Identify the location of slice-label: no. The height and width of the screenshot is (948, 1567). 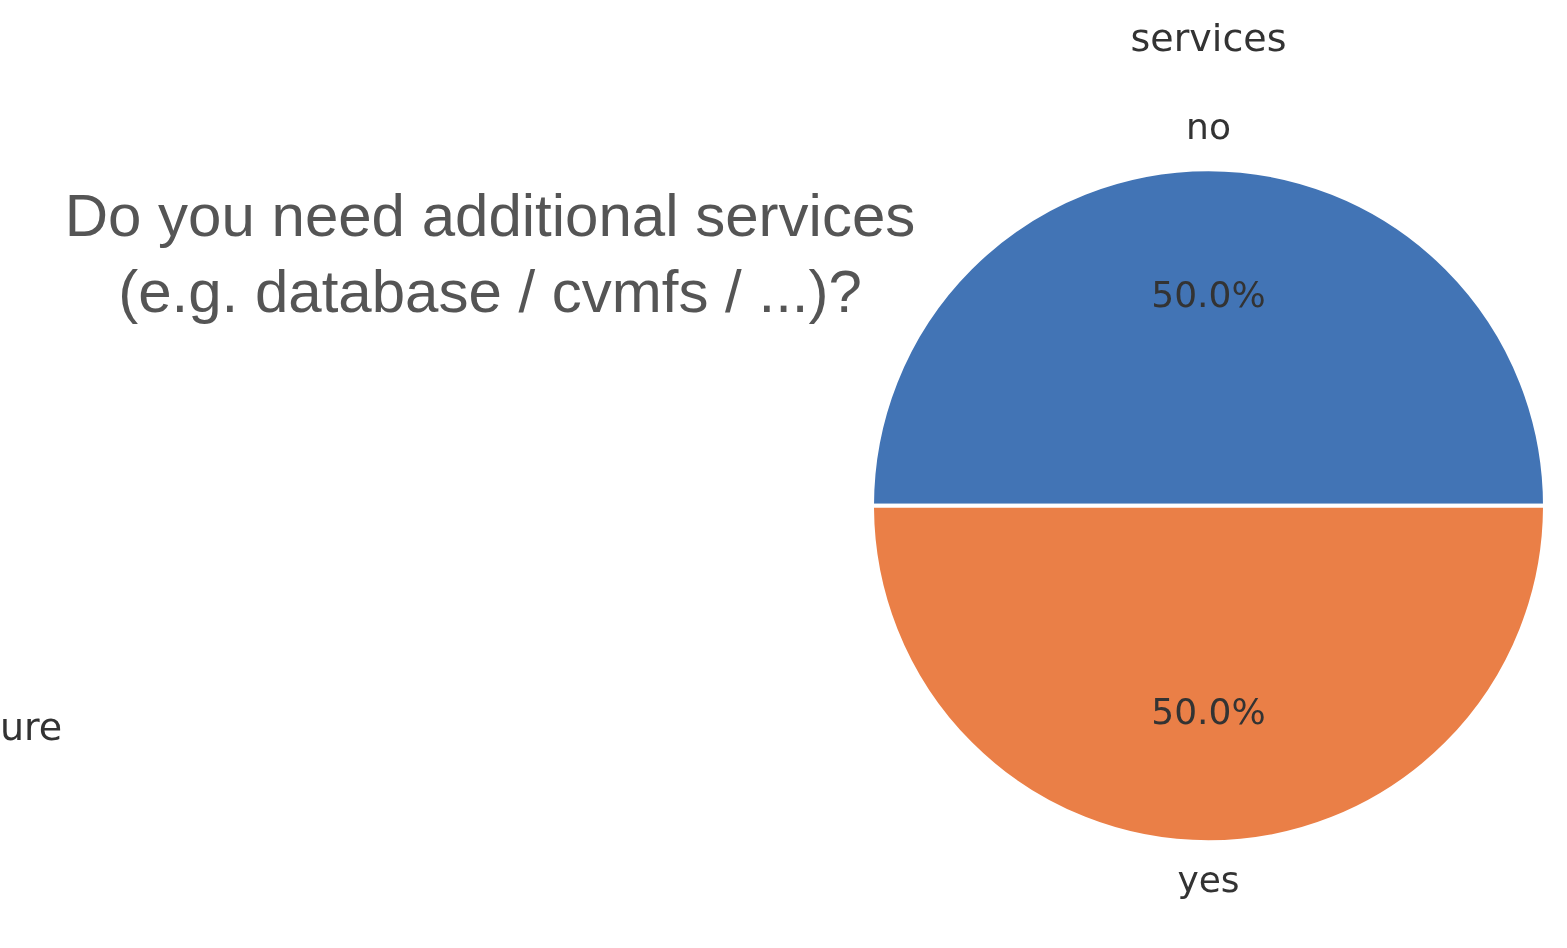
(1208, 126).